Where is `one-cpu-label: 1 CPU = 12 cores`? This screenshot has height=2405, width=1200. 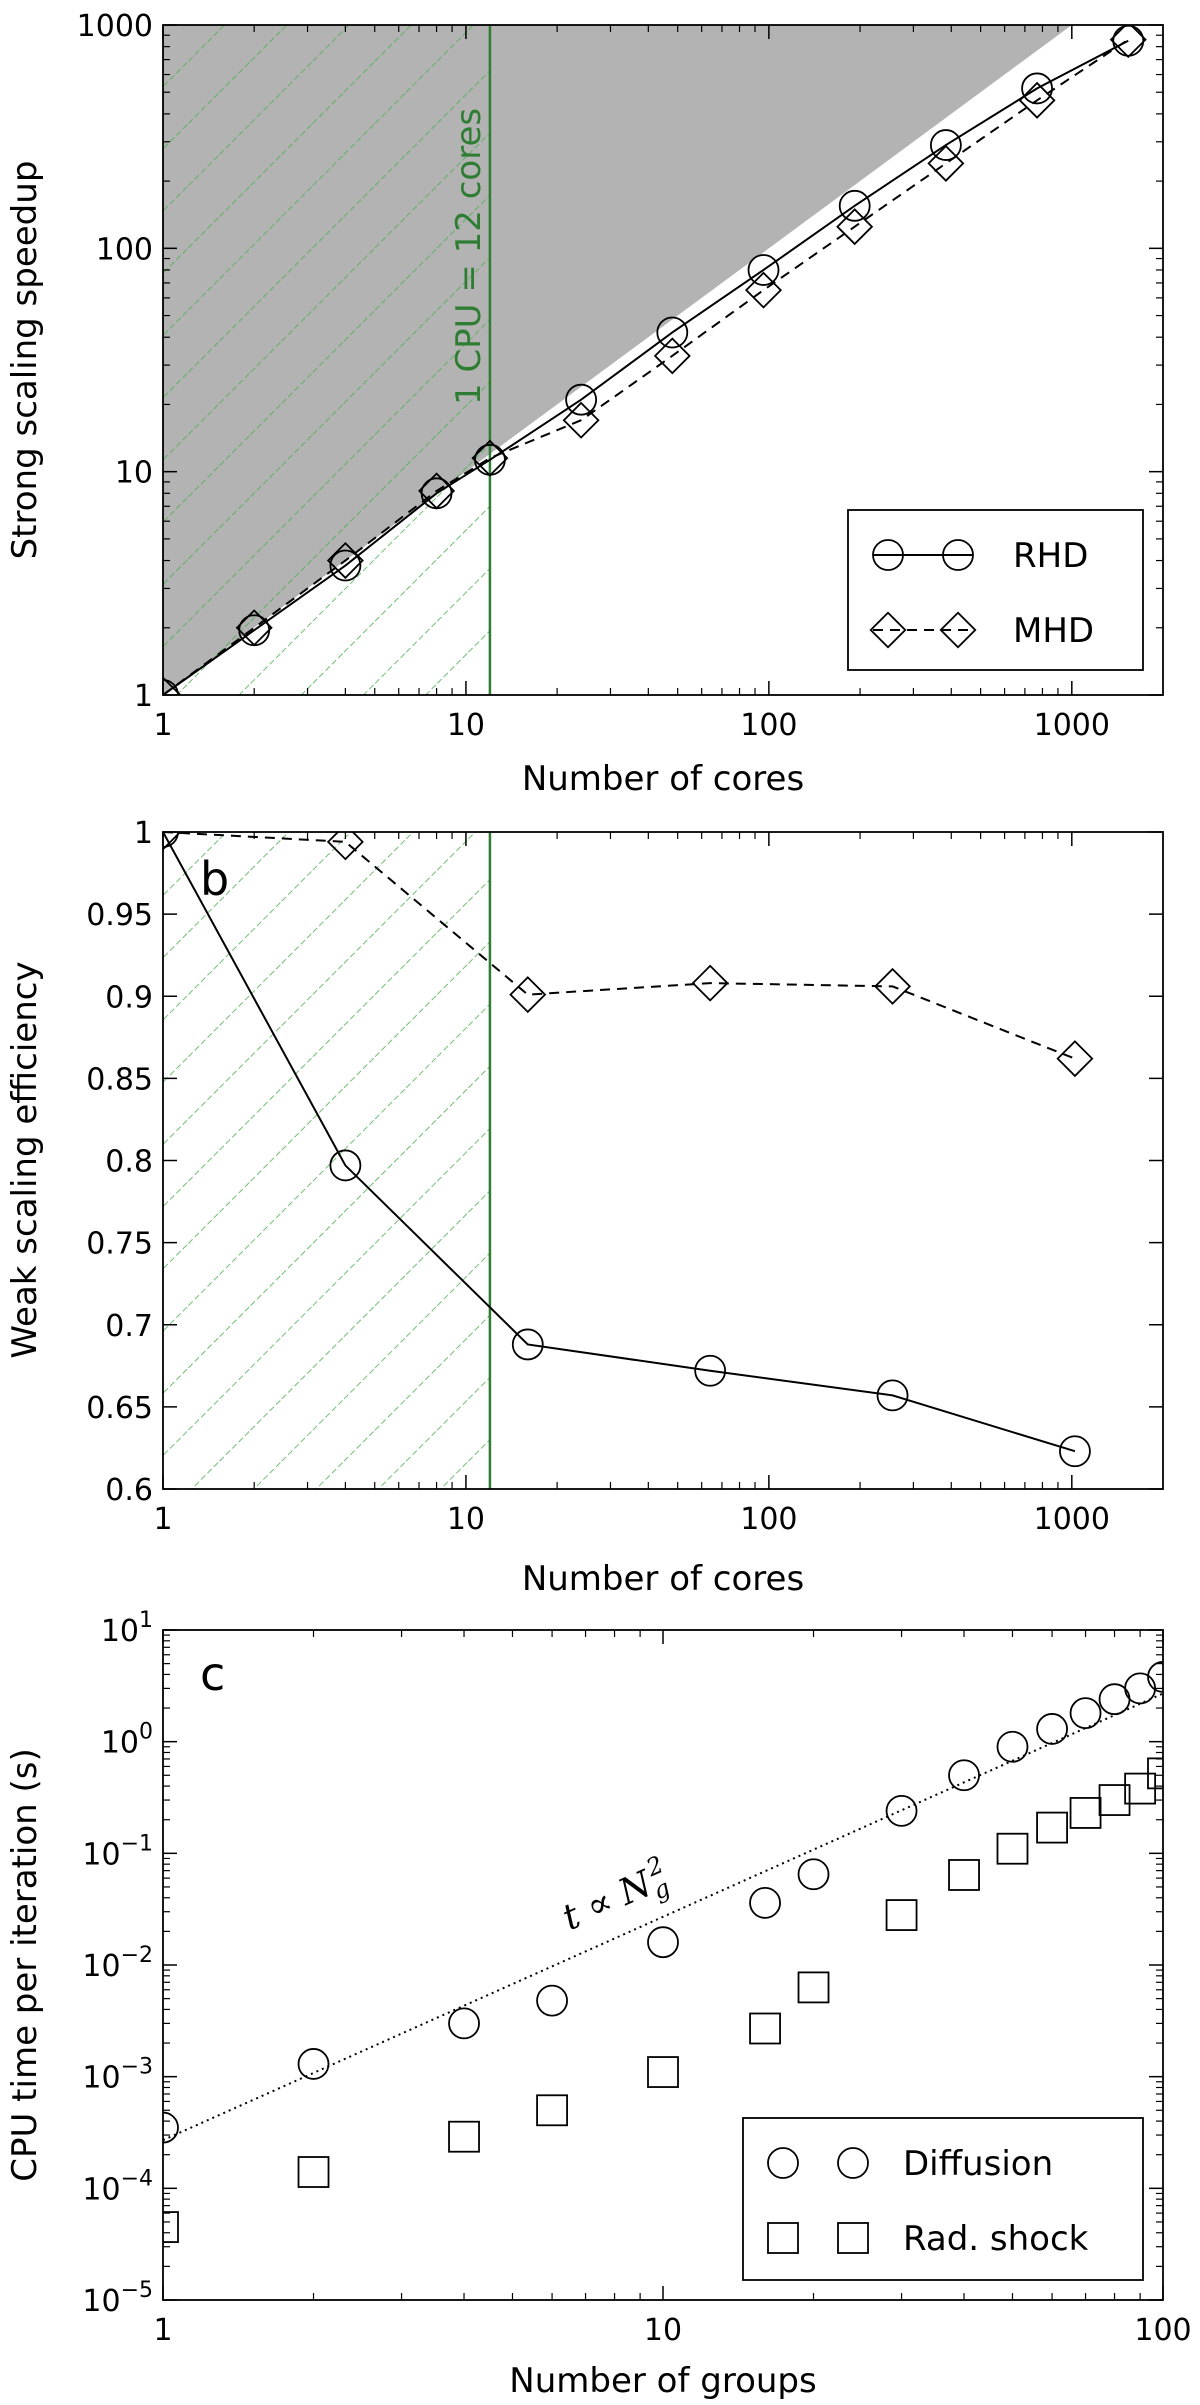 one-cpu-label: 1 CPU = 12 cores is located at coordinates (469, 256).